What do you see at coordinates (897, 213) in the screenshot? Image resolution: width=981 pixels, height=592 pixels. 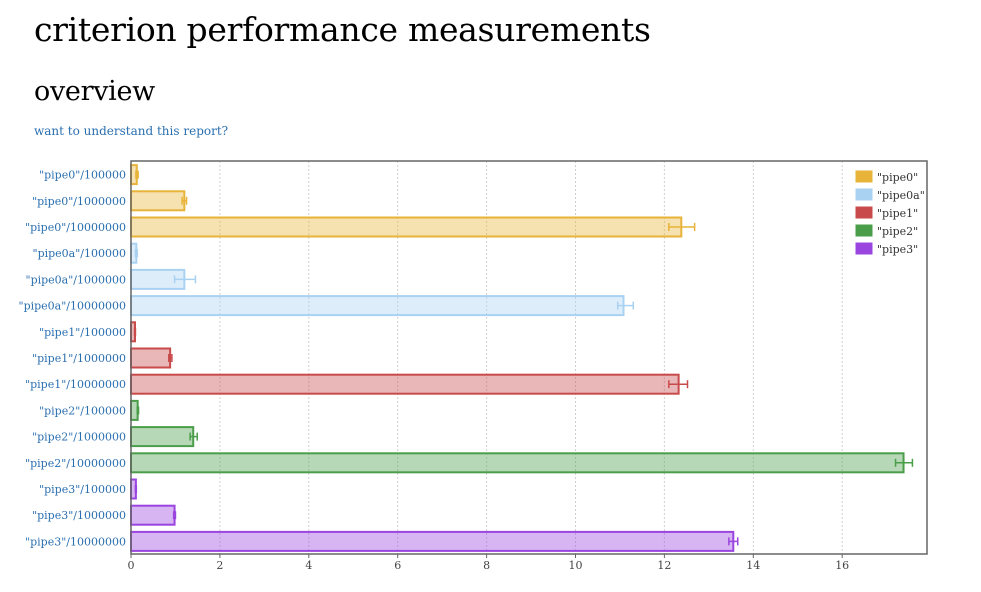 I see `legend-label: "pipe1"` at bounding box center [897, 213].